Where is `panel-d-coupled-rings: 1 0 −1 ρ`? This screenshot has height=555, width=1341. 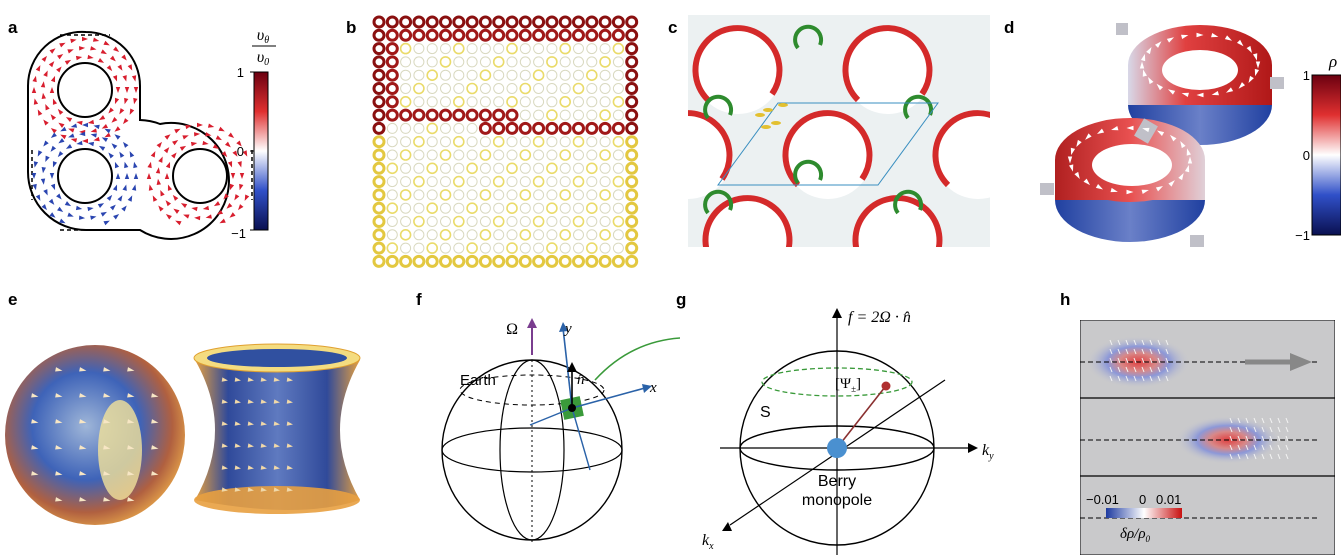
panel-d-coupled-rings: 1 0 −1 ρ is located at coordinates (1190, 135).